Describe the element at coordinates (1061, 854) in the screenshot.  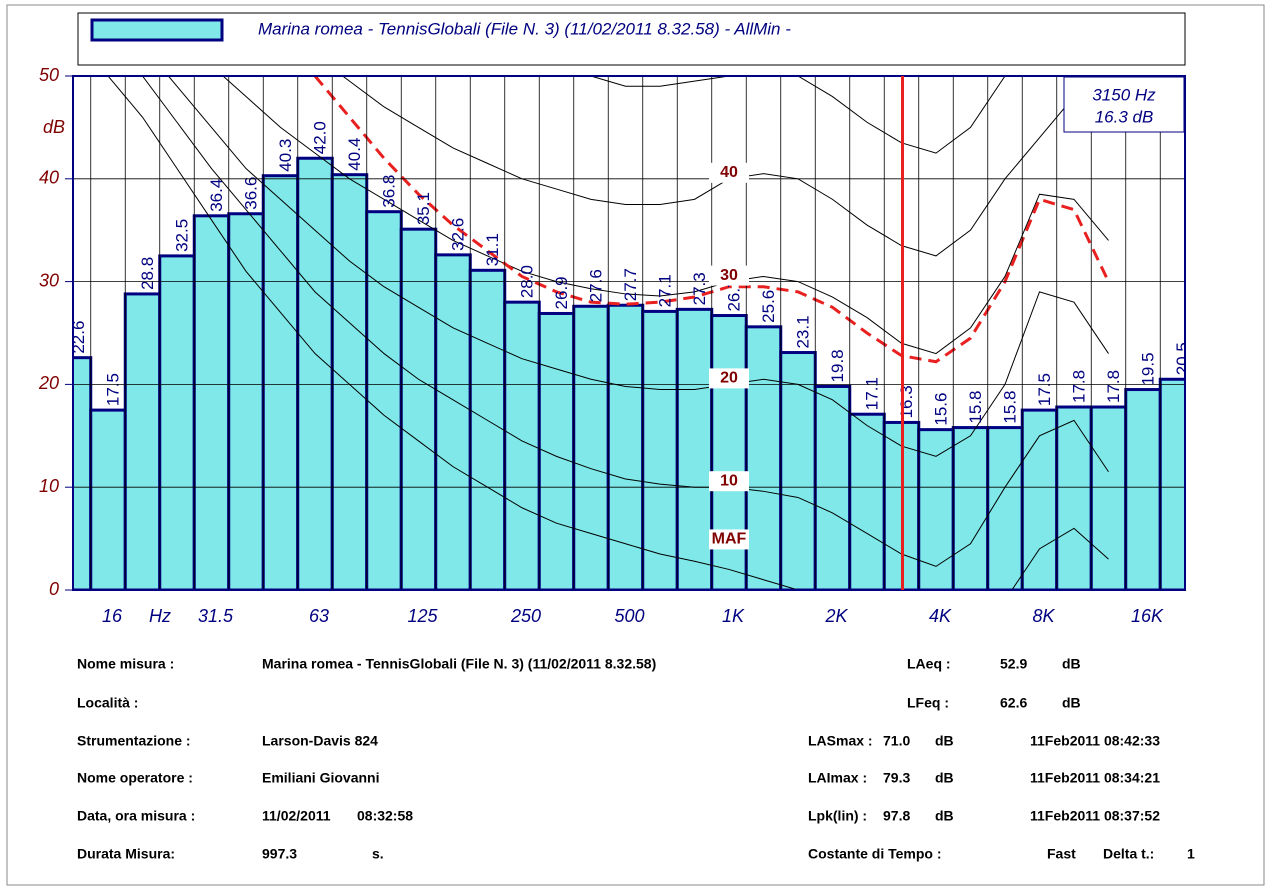
I see `report-text: Fast` at that location.